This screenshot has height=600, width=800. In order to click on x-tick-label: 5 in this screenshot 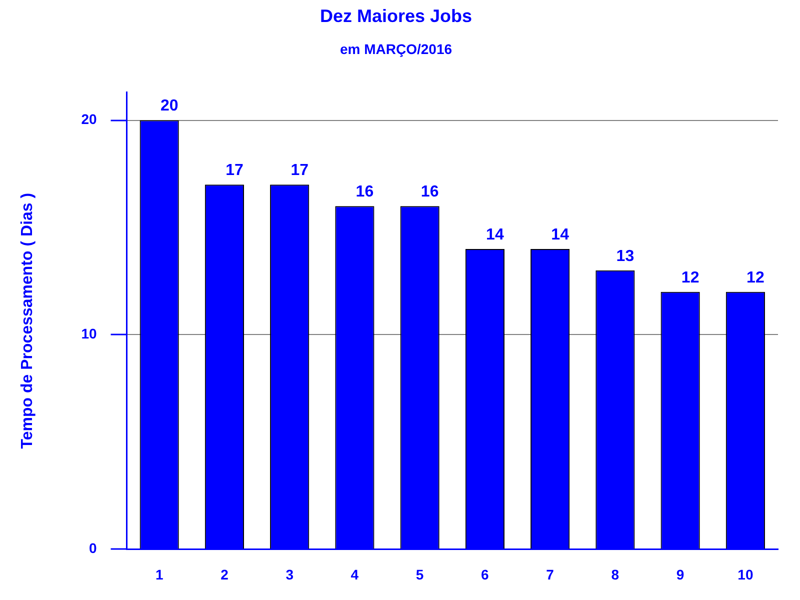, I will do `click(420, 574)`.